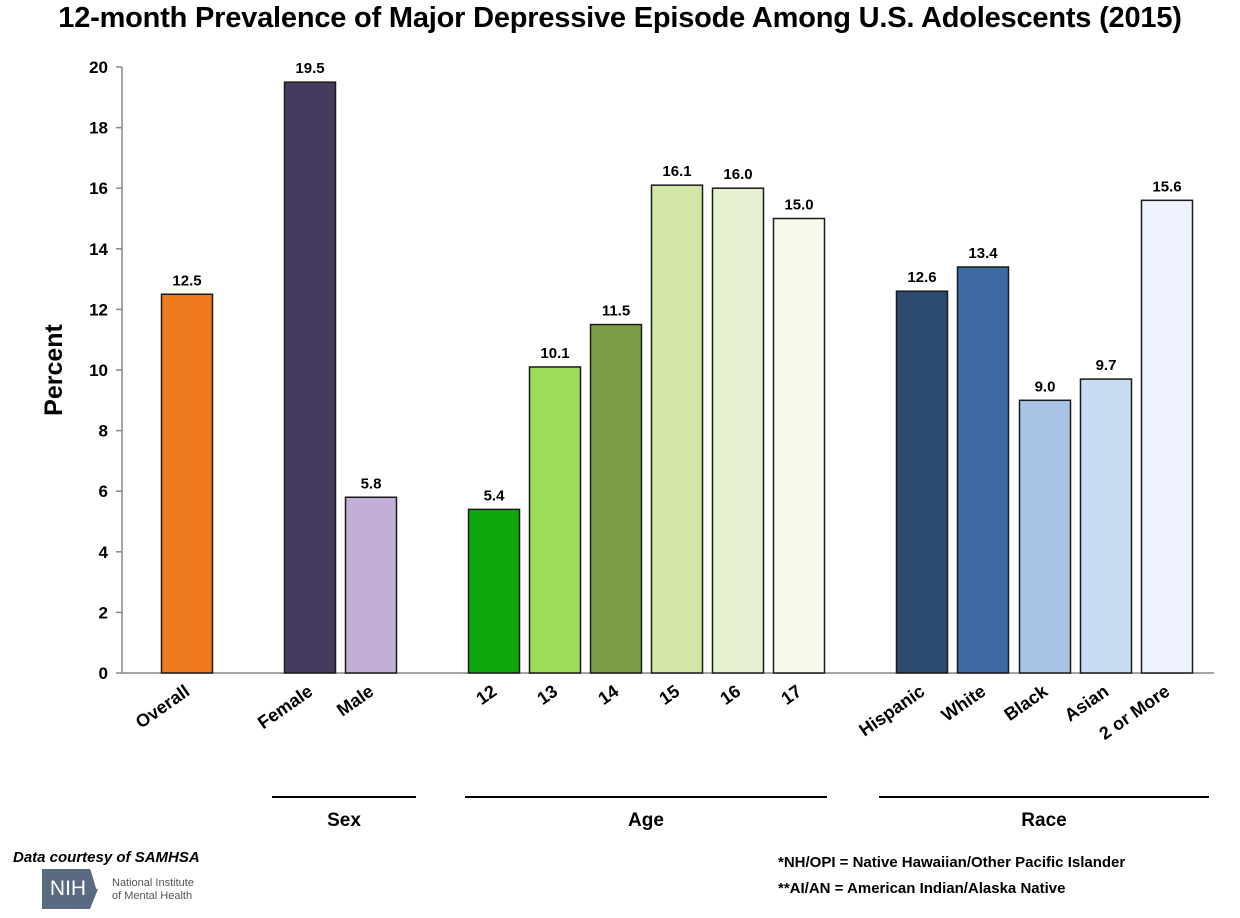  I want to click on y-tick-label: 12, so click(98, 309).